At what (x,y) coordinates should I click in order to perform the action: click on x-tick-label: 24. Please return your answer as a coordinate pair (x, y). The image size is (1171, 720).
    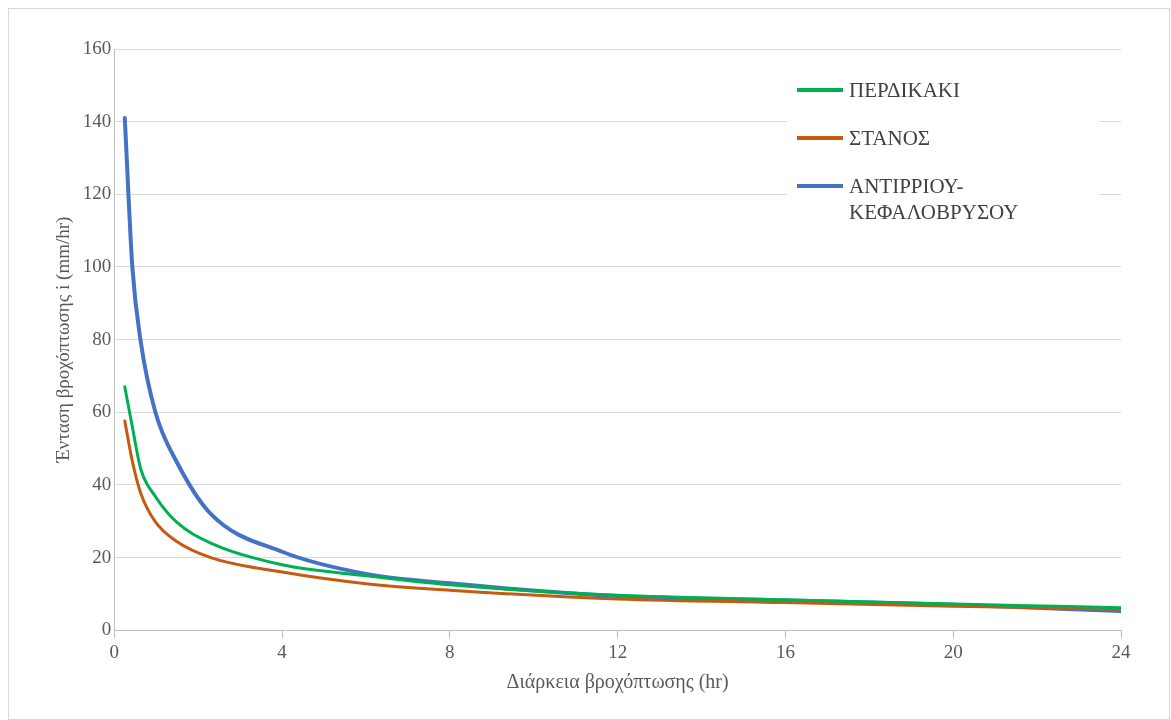
    Looking at the image, I should click on (1121, 651).